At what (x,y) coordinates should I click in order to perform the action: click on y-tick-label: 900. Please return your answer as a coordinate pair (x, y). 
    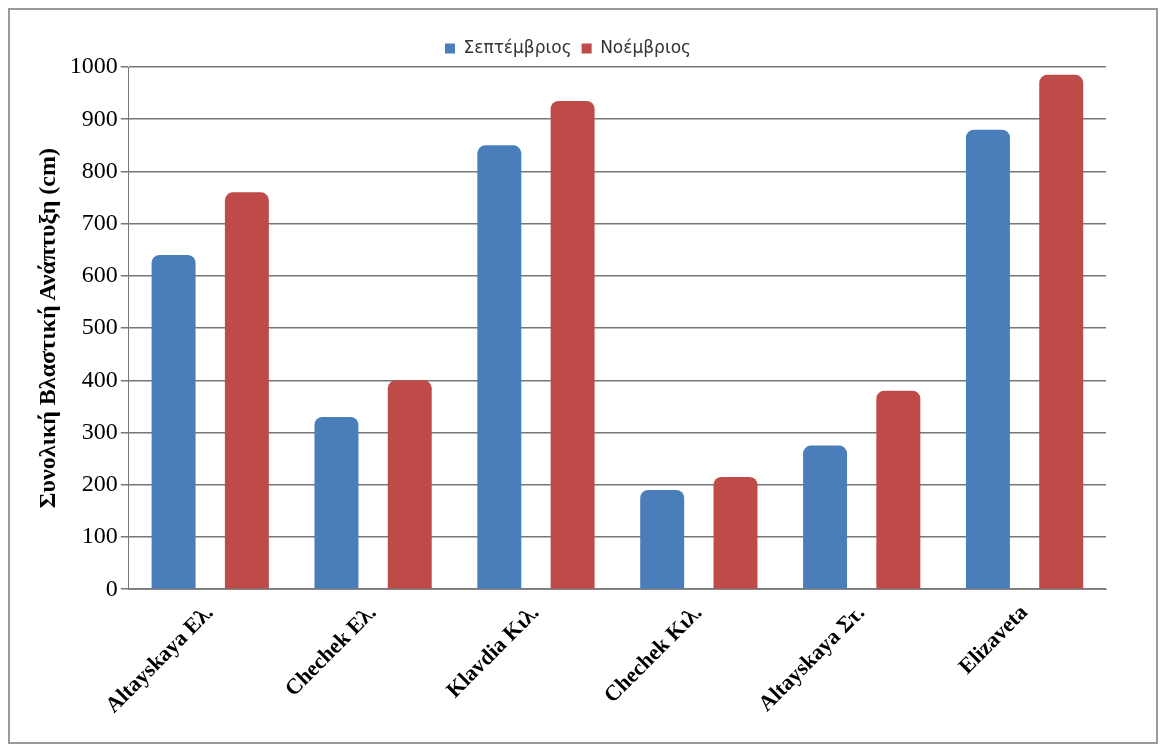
    Looking at the image, I should click on (99, 117).